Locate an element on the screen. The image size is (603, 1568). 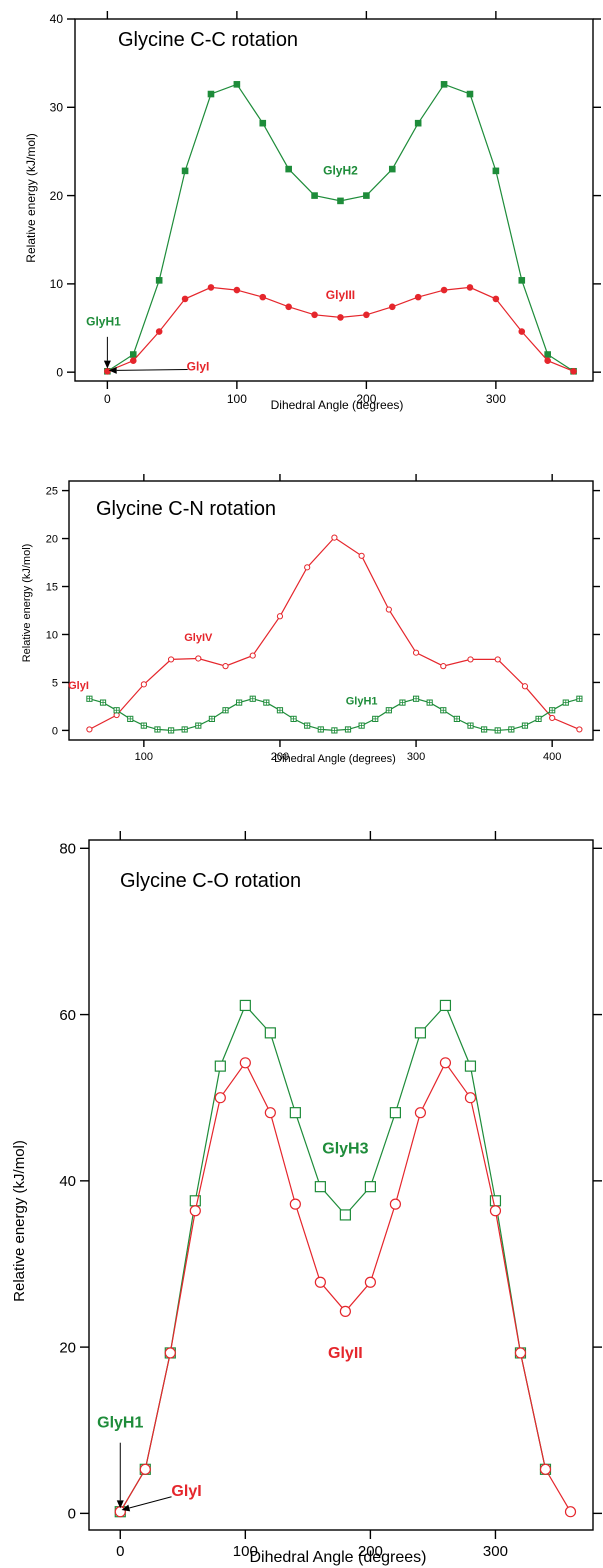
y-tick-label: 15 is located at coordinates (52, 587).